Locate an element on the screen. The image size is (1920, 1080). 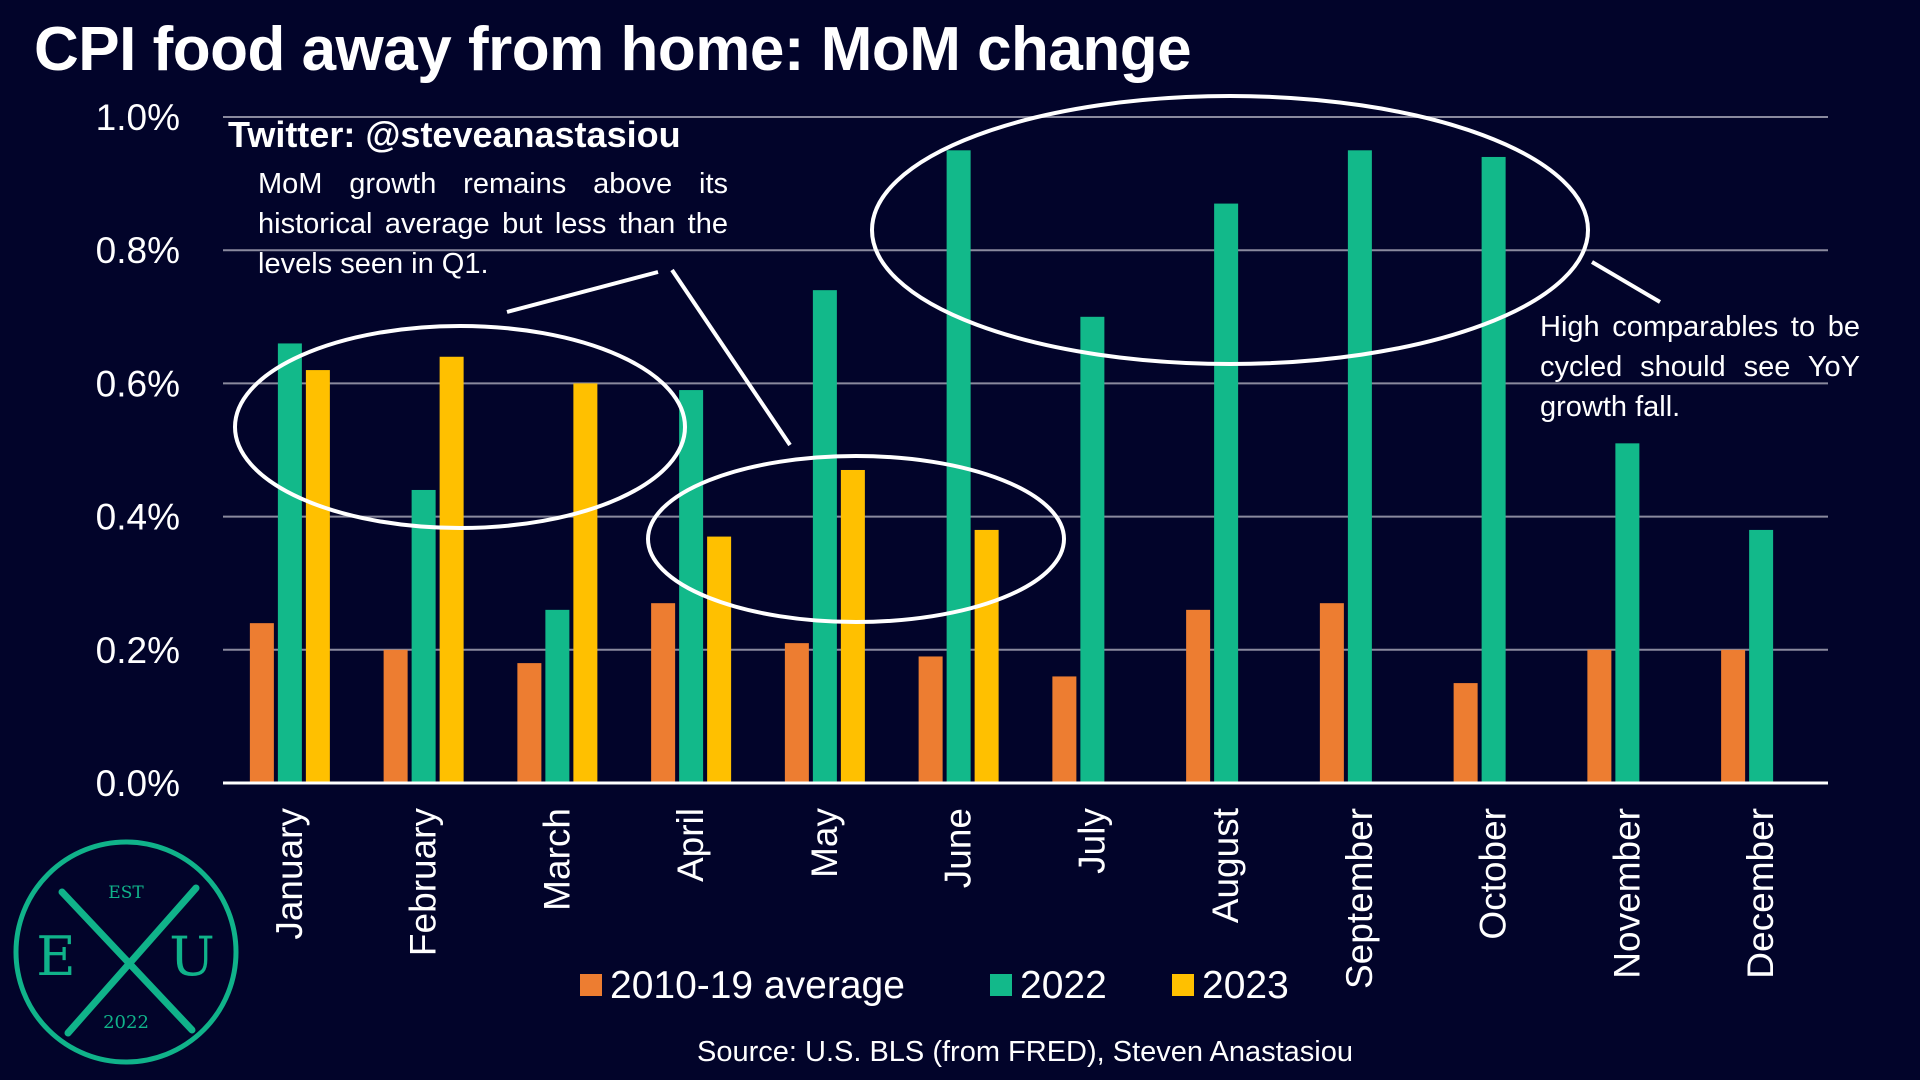
x-tick-label: August is located at coordinates (1225, 865).